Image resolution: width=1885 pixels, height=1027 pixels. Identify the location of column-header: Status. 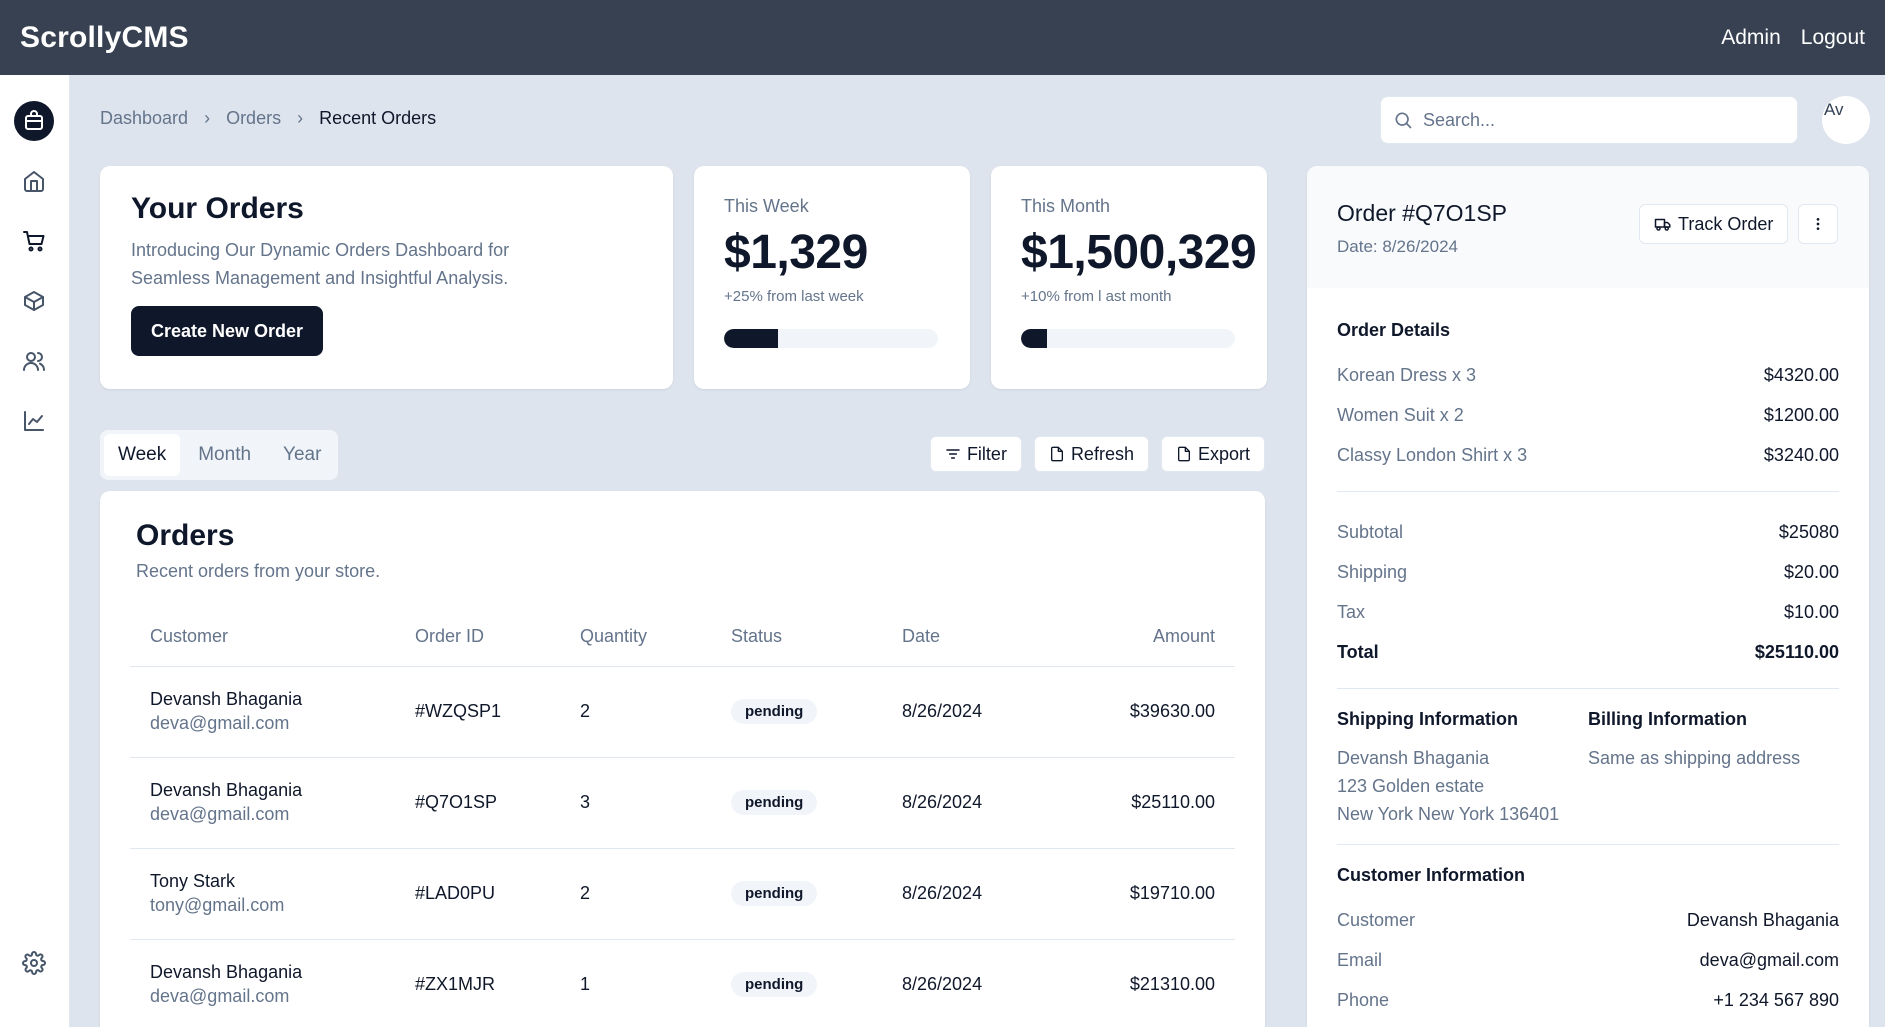
(796, 637).